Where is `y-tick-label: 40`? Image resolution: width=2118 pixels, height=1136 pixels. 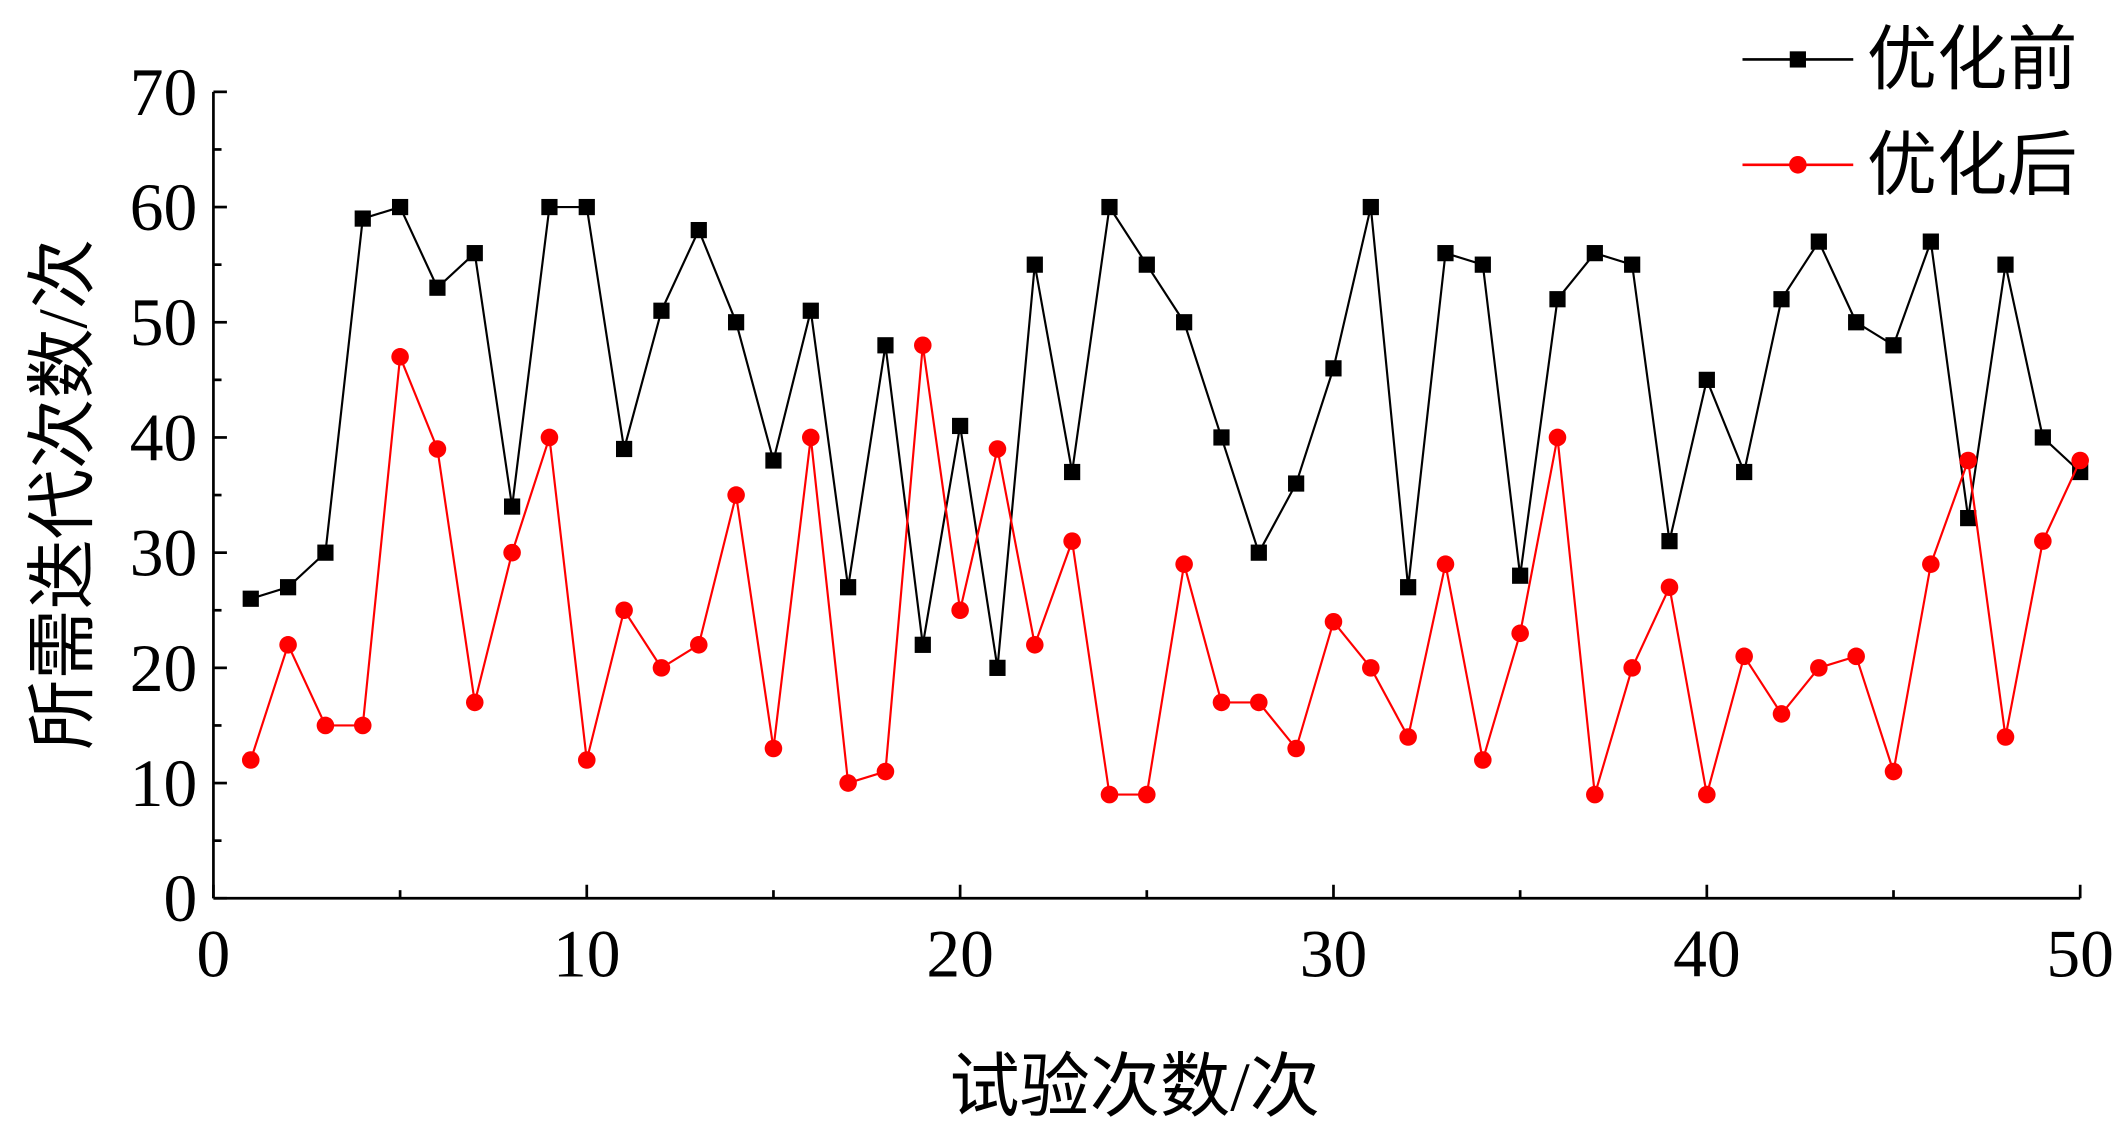
y-tick-label: 40 is located at coordinates (164, 437).